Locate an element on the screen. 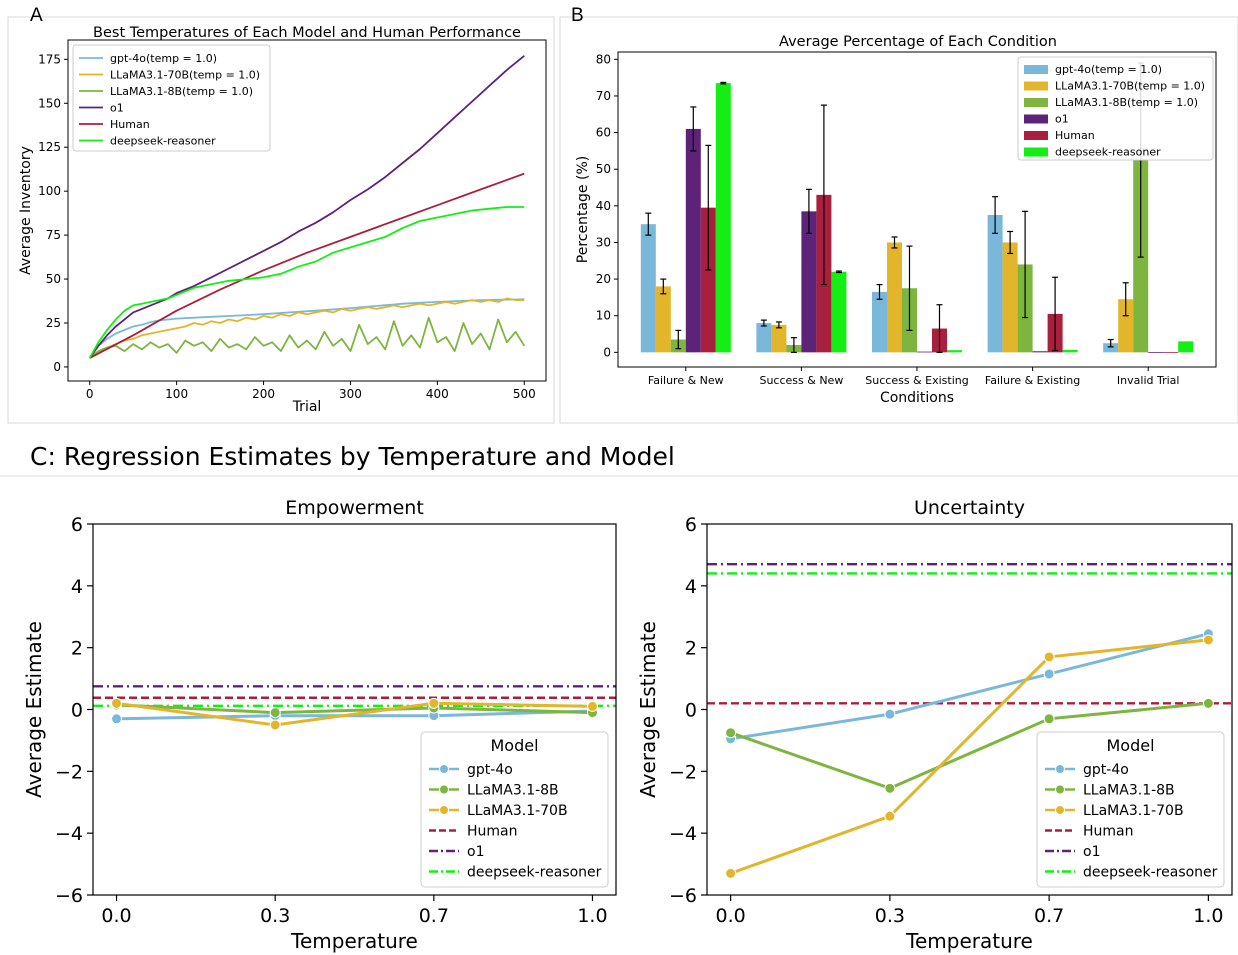 The height and width of the screenshot is (955, 1238). chart-a-axes-box is located at coordinates (307, 210).